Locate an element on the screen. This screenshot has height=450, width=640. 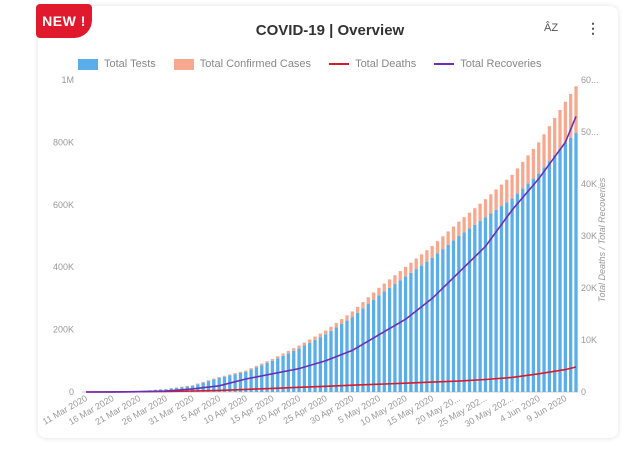
legend-item-total-deaths: Total Deaths is located at coordinates (372, 64).